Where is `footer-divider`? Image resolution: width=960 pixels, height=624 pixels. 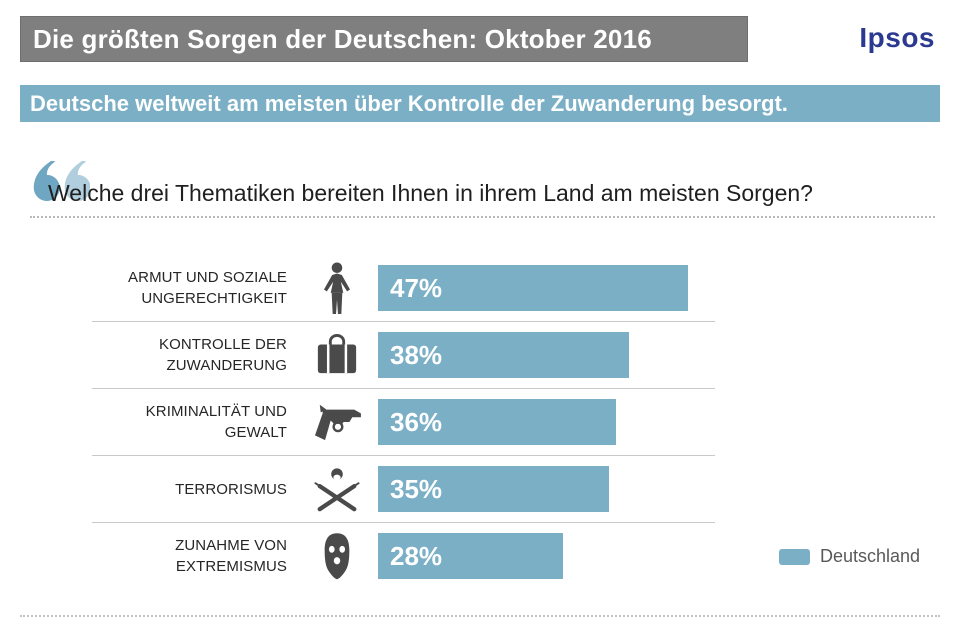
footer-divider is located at coordinates (480, 616).